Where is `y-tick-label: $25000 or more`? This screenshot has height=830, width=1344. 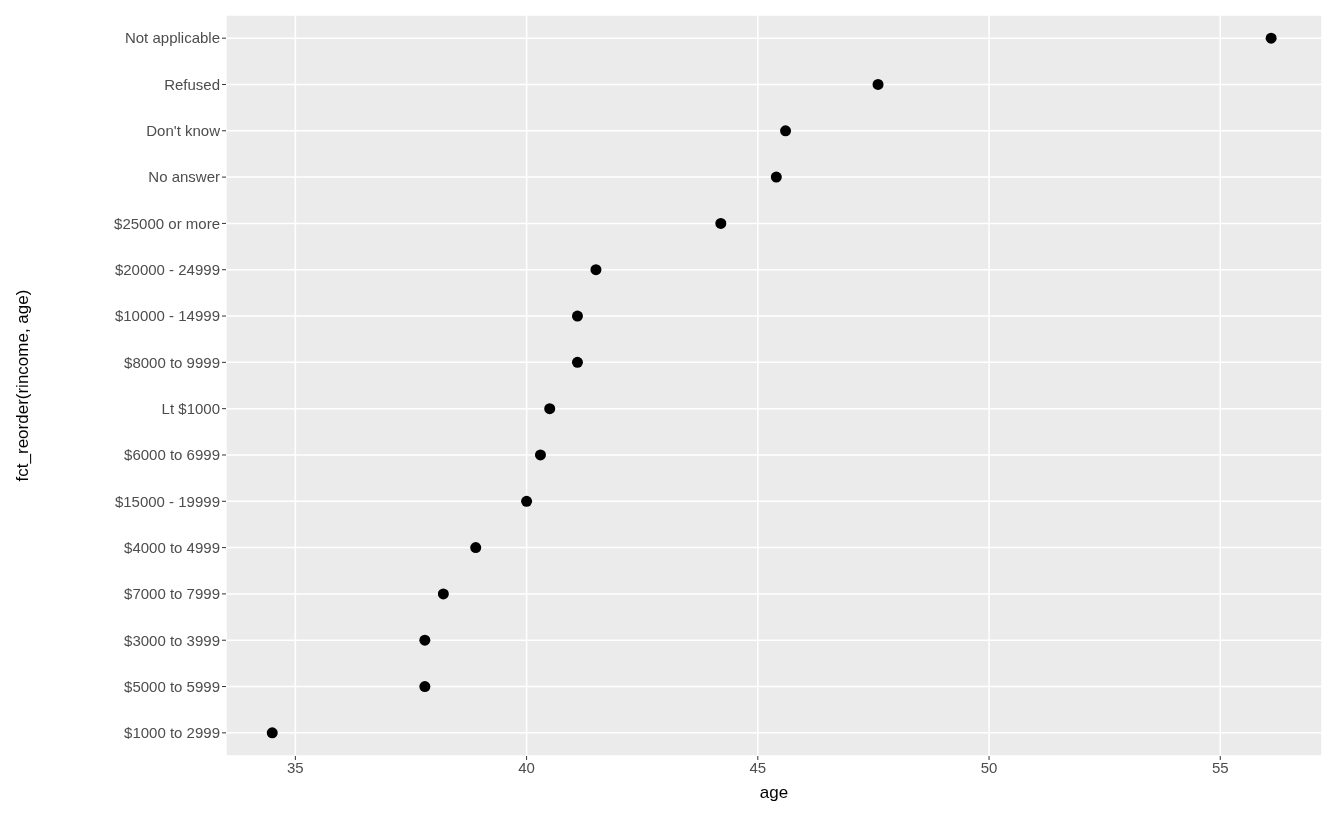 y-tick-label: $25000 or more is located at coordinates (167, 223).